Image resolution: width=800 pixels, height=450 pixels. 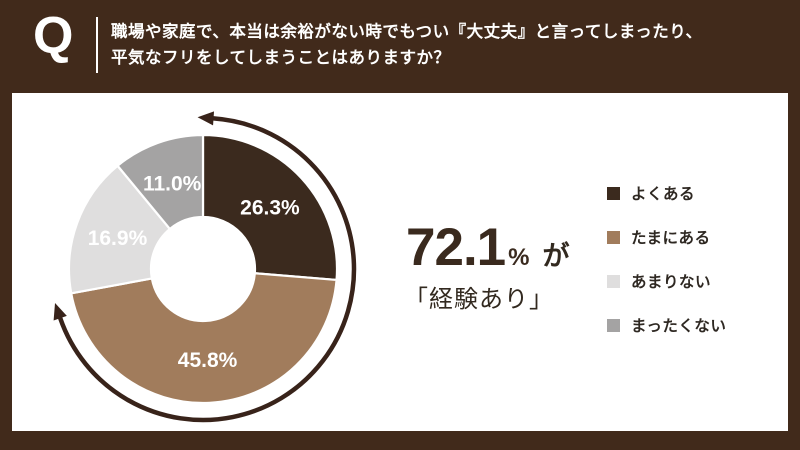 I want to click on donut-slice-label: 16.9%, so click(x=118, y=238).